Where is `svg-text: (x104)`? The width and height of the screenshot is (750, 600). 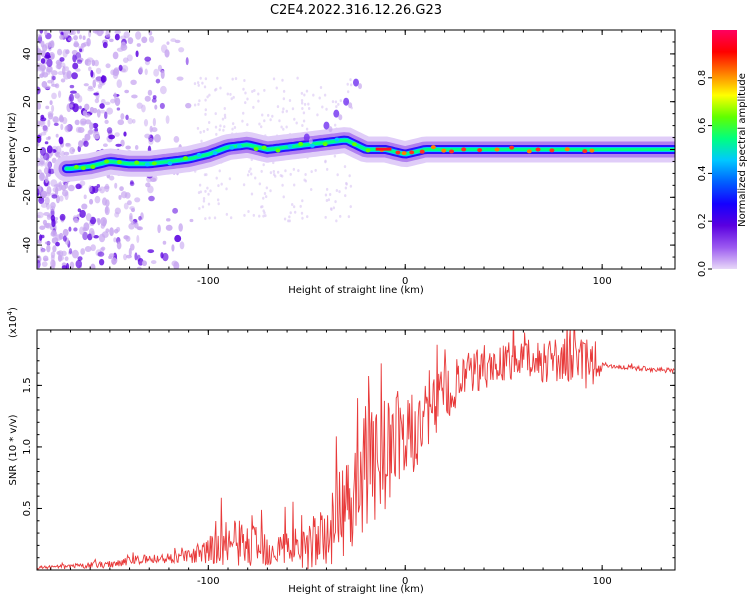
svg-text: (x104) is located at coordinates (12, 322).